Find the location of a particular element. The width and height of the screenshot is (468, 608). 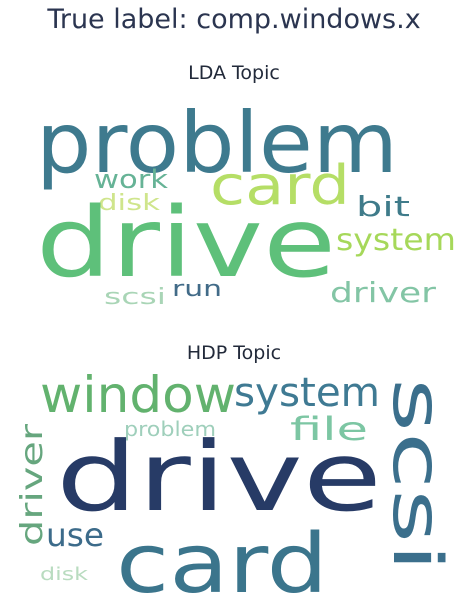

hdp-word-window: window is located at coordinates (138, 396).